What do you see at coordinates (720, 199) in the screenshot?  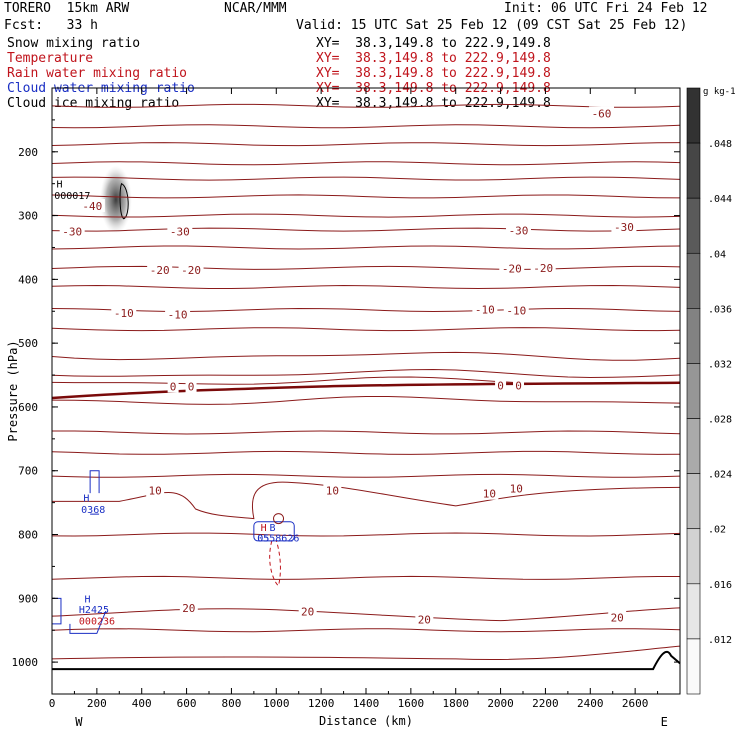 I see `colorbar-tick-label: .044` at bounding box center [720, 199].